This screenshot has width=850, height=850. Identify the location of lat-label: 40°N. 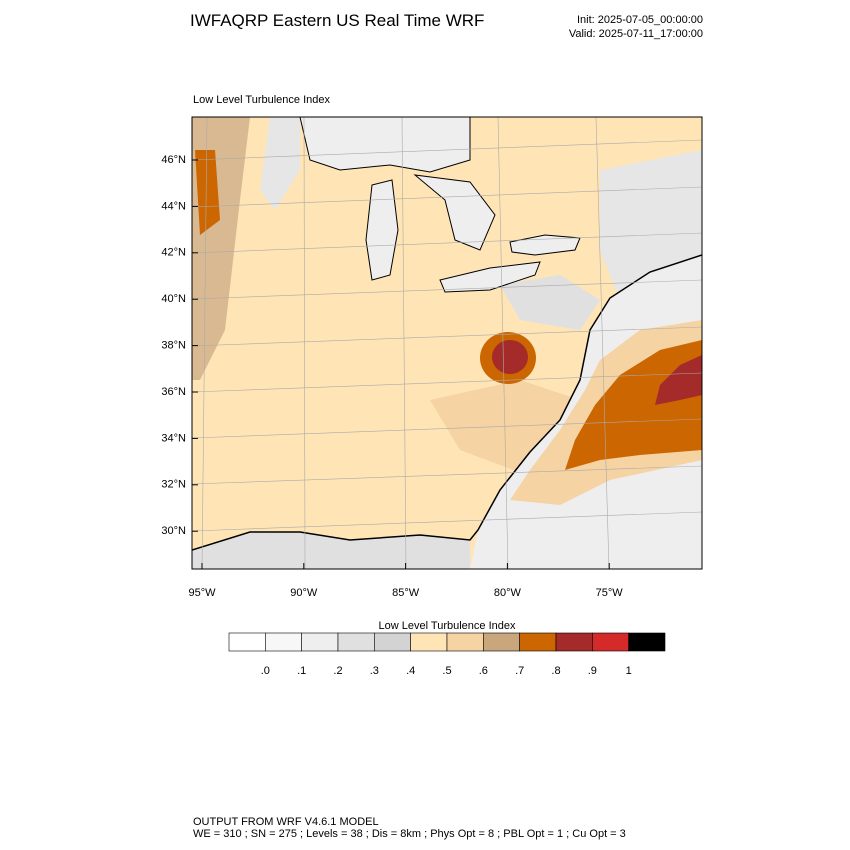
(173, 299).